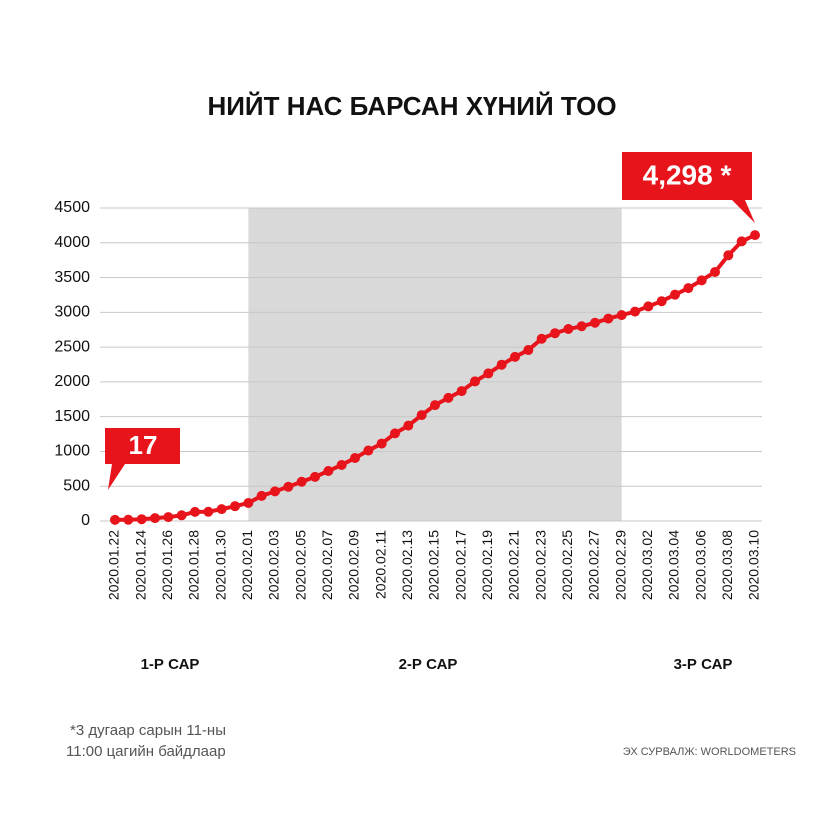  What do you see at coordinates (143, 445) in the screenshot?
I see `annotation: 17` at bounding box center [143, 445].